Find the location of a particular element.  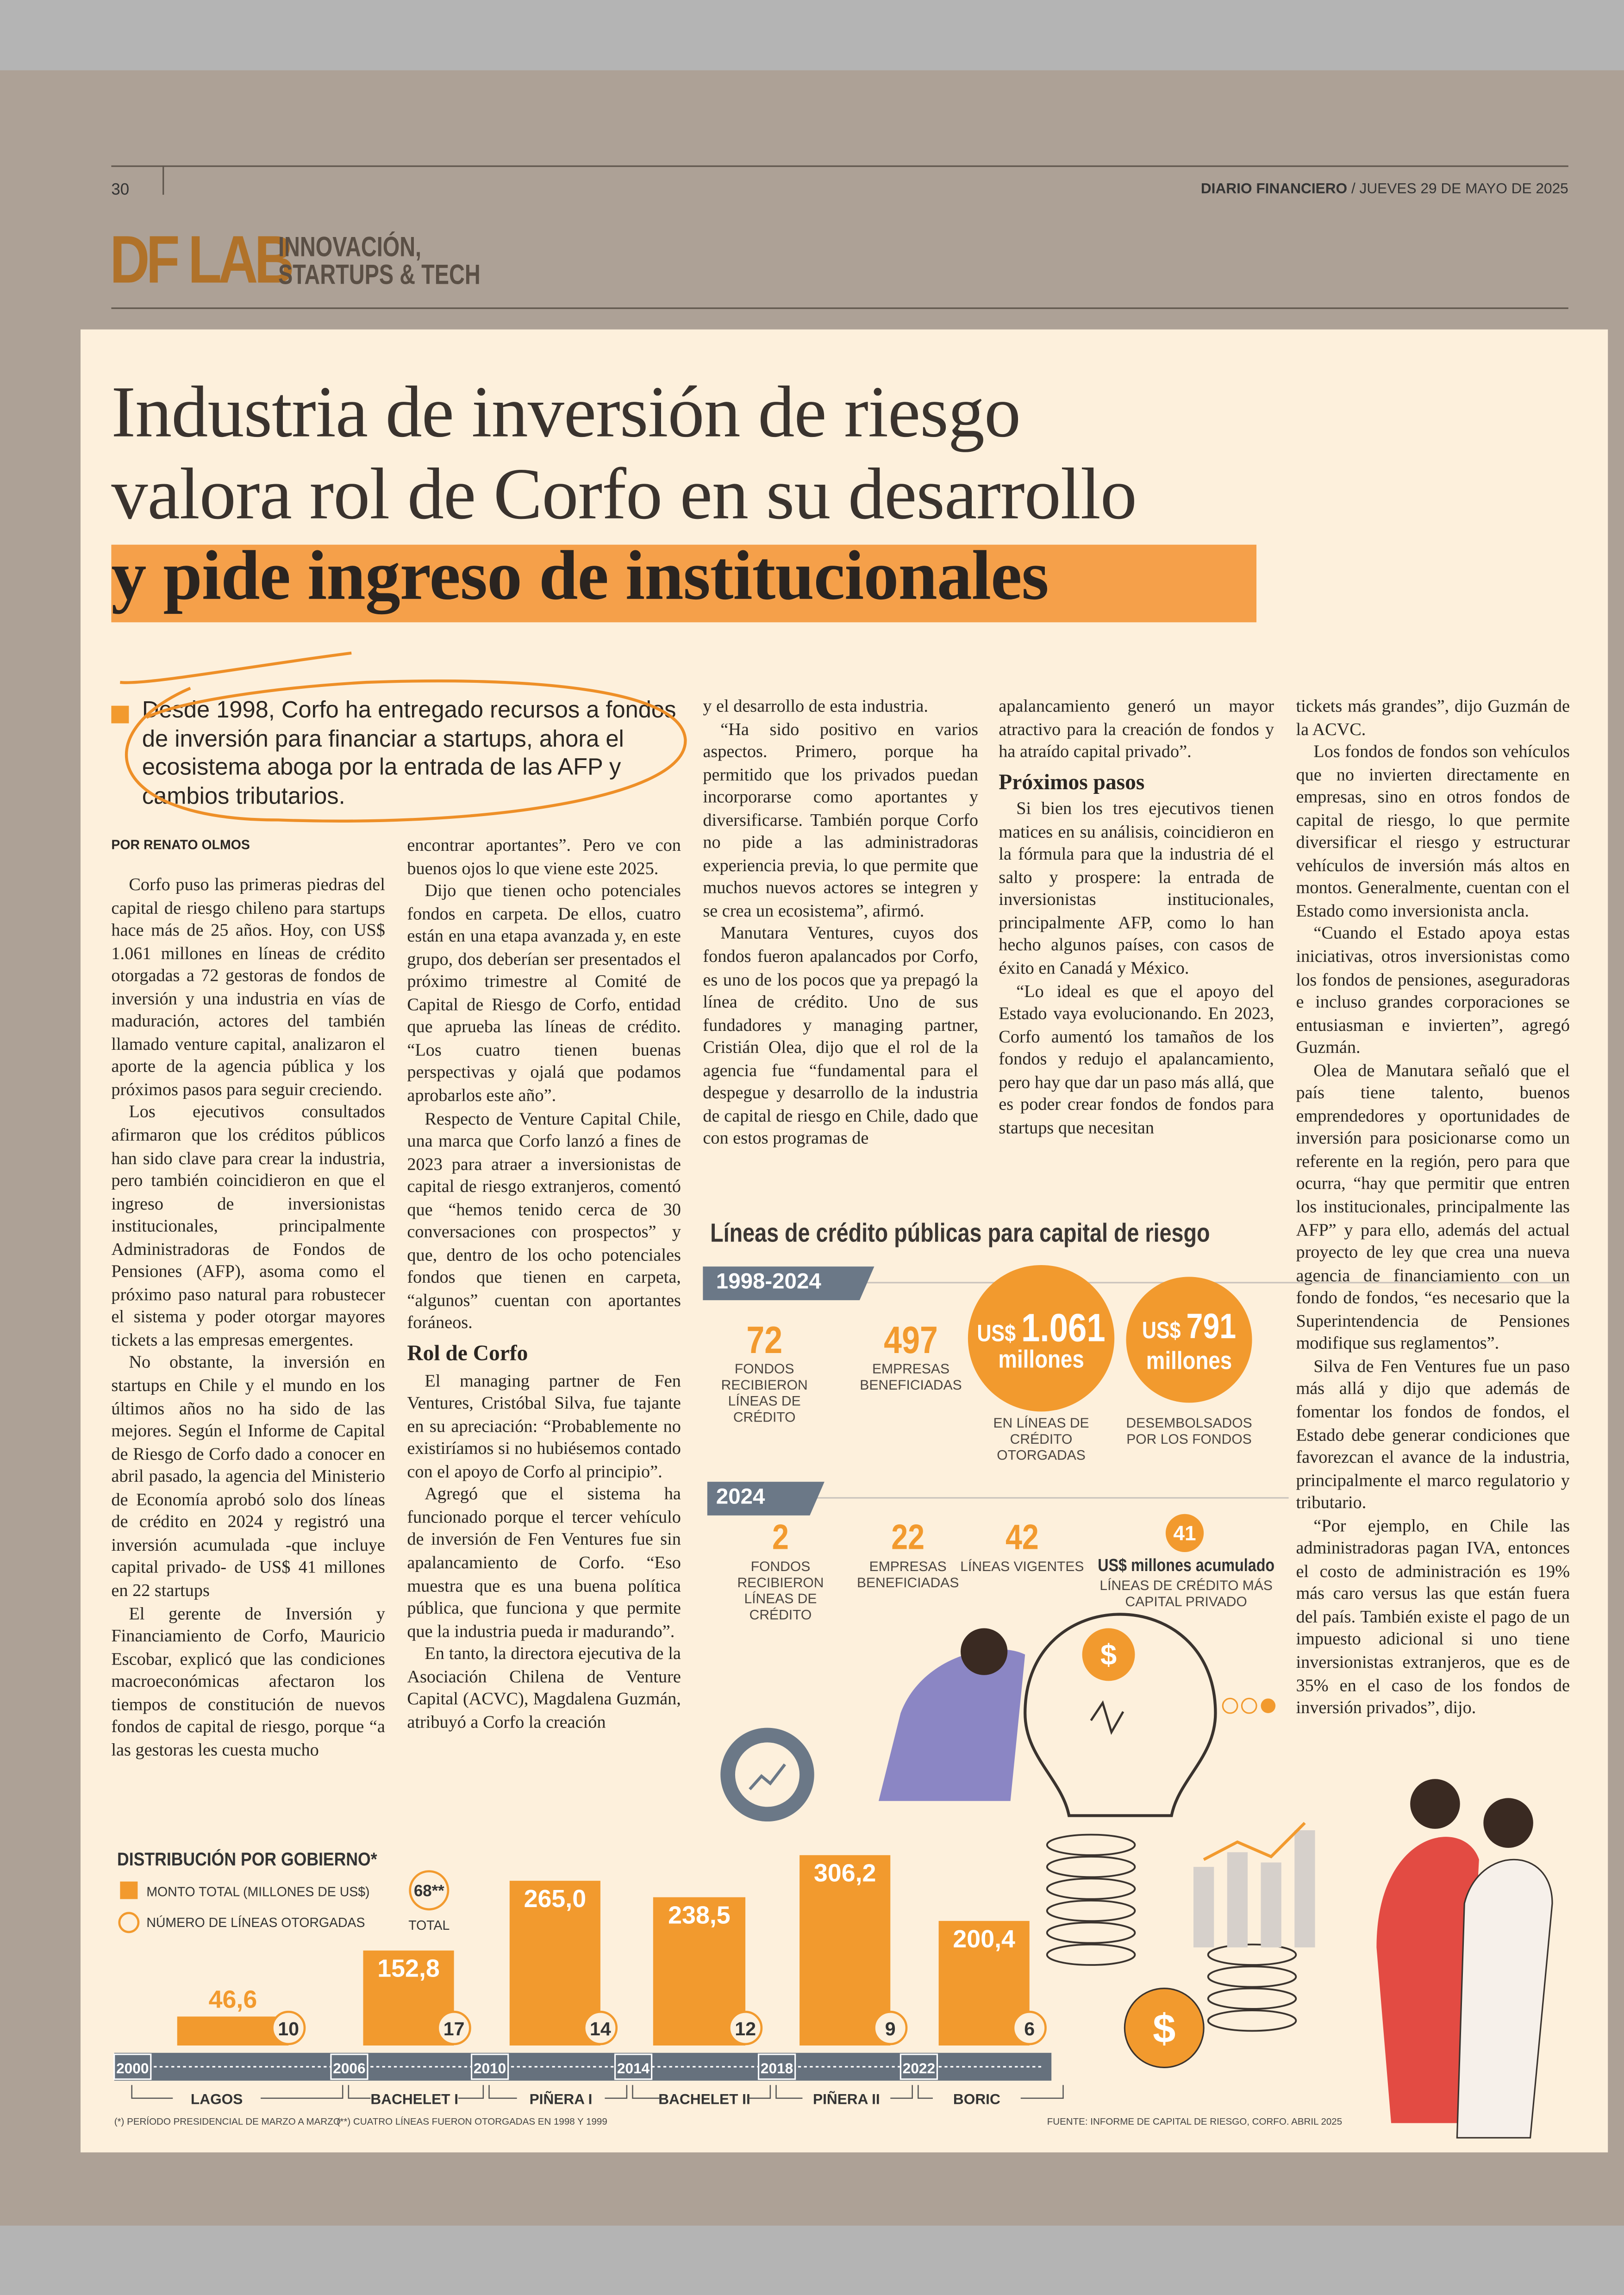

title-highlight is located at coordinates (684, 583).